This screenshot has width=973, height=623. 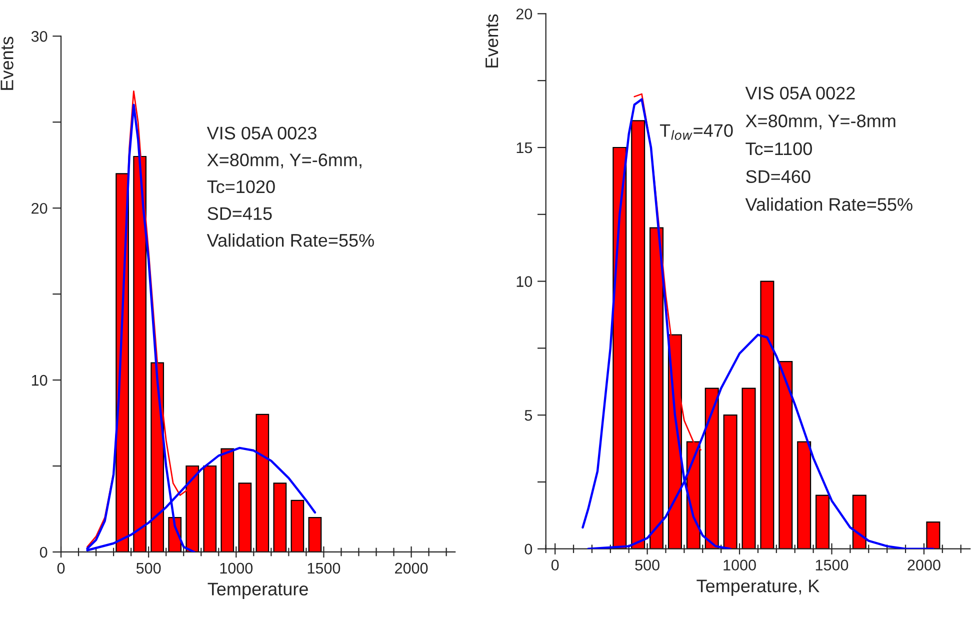 I want to click on annotation: Tc=1020, so click(x=241, y=187).